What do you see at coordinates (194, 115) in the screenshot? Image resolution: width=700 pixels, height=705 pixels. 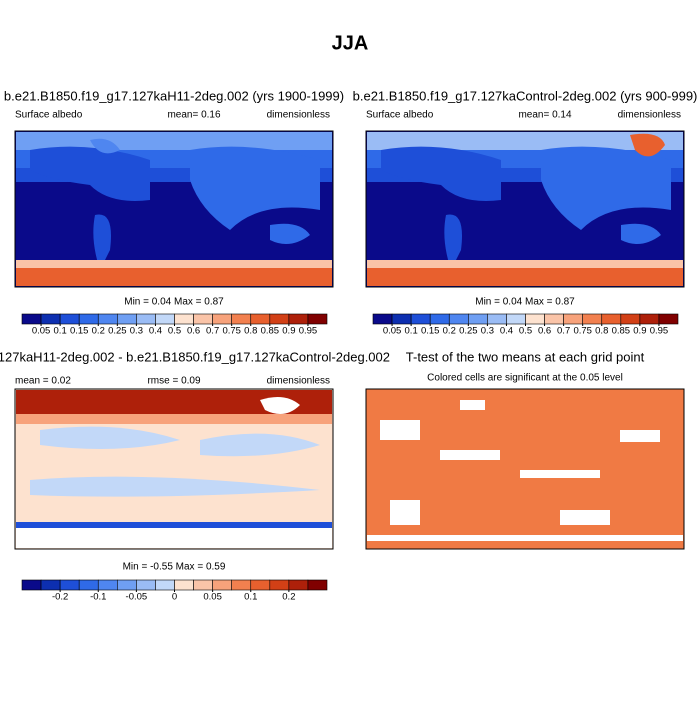 I see `panel-label: mean= 0.16` at bounding box center [194, 115].